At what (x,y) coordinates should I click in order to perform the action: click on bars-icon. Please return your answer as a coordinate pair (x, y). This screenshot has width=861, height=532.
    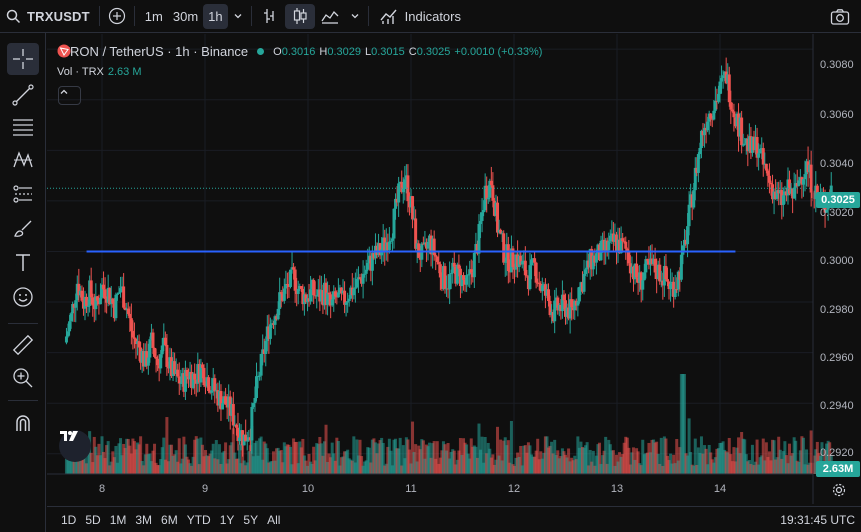
    Looking at the image, I should click on (268, 16).